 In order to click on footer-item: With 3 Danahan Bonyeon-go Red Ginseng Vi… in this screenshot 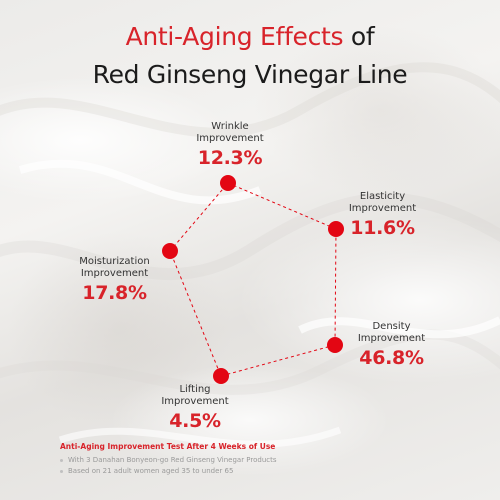, I will do `click(270, 460)`.